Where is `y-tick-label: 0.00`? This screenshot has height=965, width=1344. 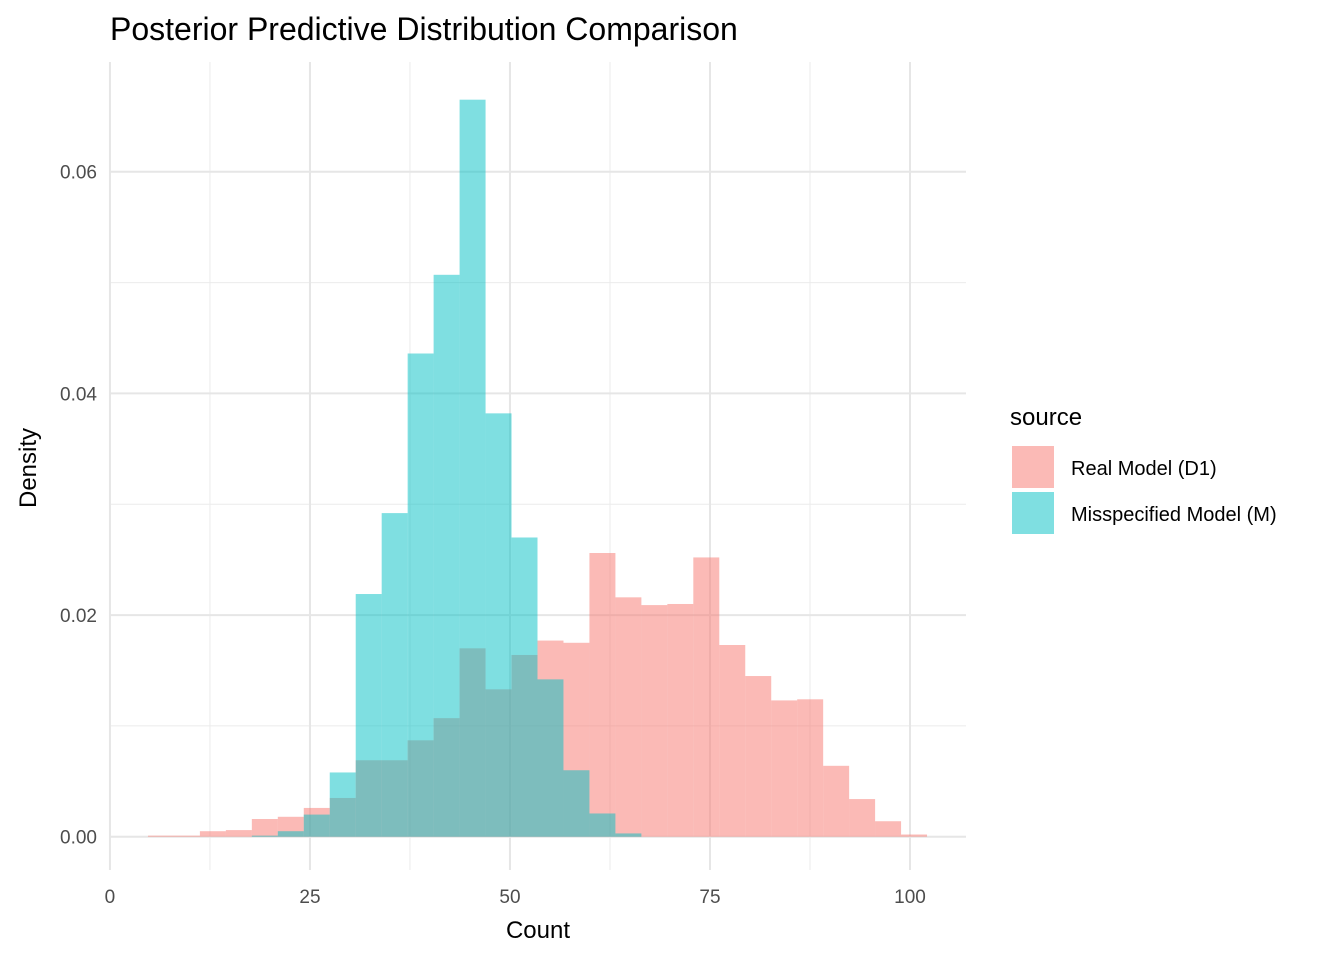 y-tick-label: 0.00 is located at coordinates (78, 838).